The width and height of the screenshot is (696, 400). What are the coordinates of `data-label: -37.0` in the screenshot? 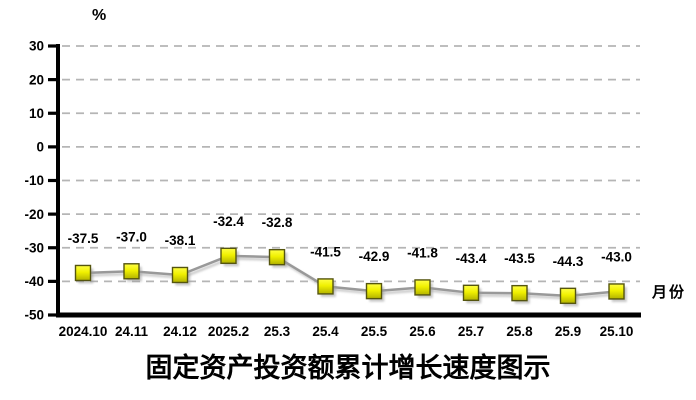 It's located at (131, 236).